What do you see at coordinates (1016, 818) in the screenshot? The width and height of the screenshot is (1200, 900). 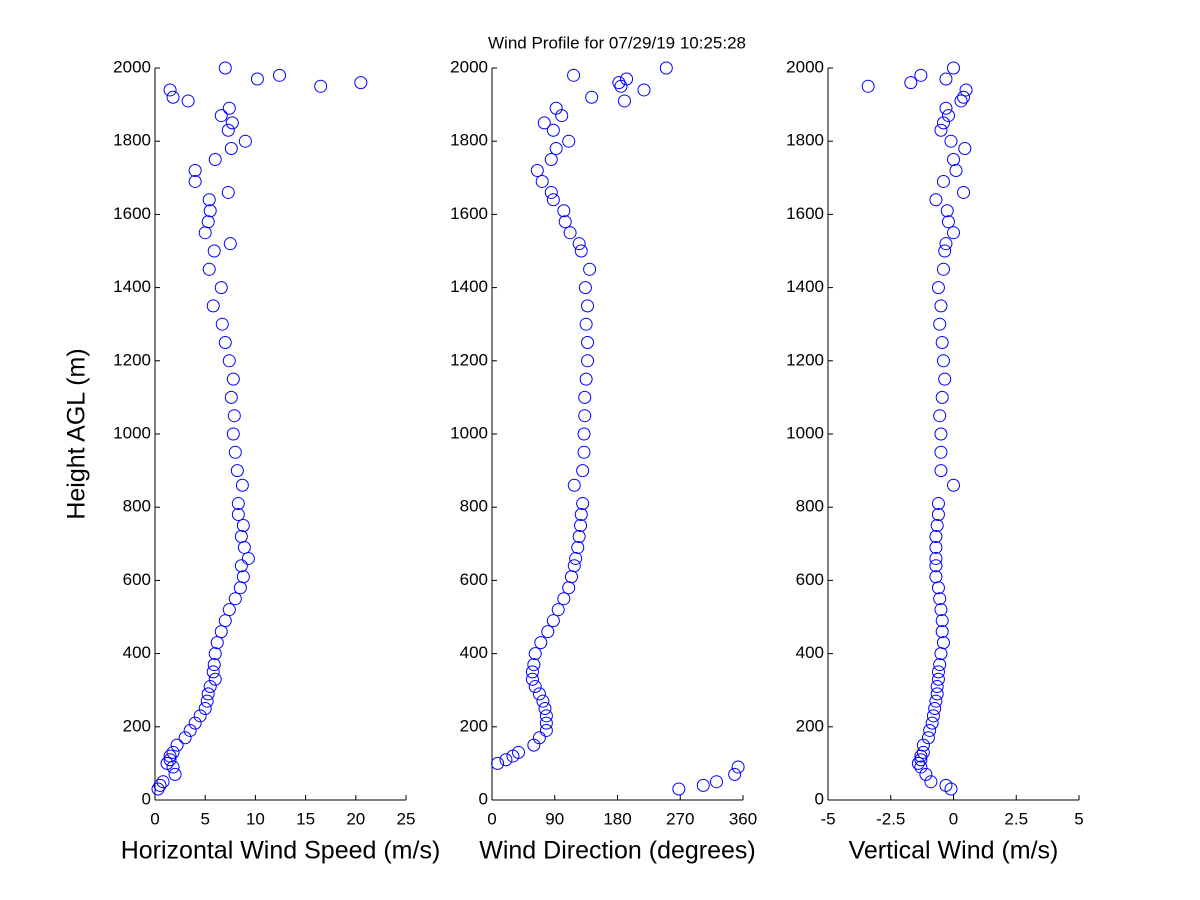 I see `x-tick-label: 2.5` at bounding box center [1016, 818].